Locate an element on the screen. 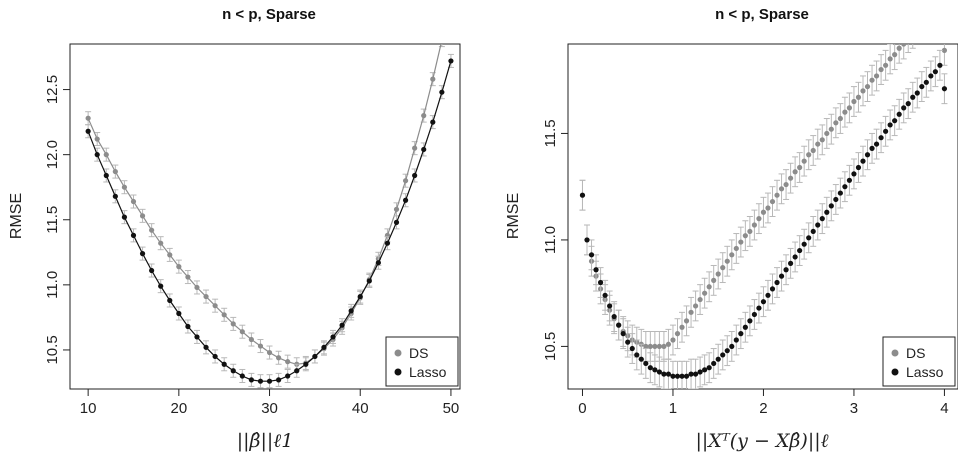 This screenshot has width=958, height=459. left-y-axis-label: RMSE is located at coordinates (16, 216).